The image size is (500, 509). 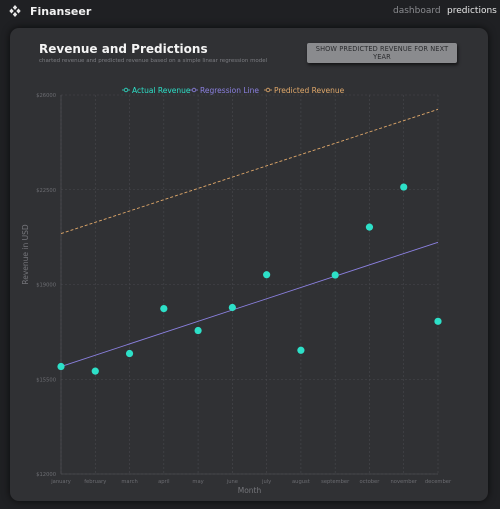 What do you see at coordinates (229, 90) in the screenshot?
I see `legend-regression-line: Regression Line` at bounding box center [229, 90].